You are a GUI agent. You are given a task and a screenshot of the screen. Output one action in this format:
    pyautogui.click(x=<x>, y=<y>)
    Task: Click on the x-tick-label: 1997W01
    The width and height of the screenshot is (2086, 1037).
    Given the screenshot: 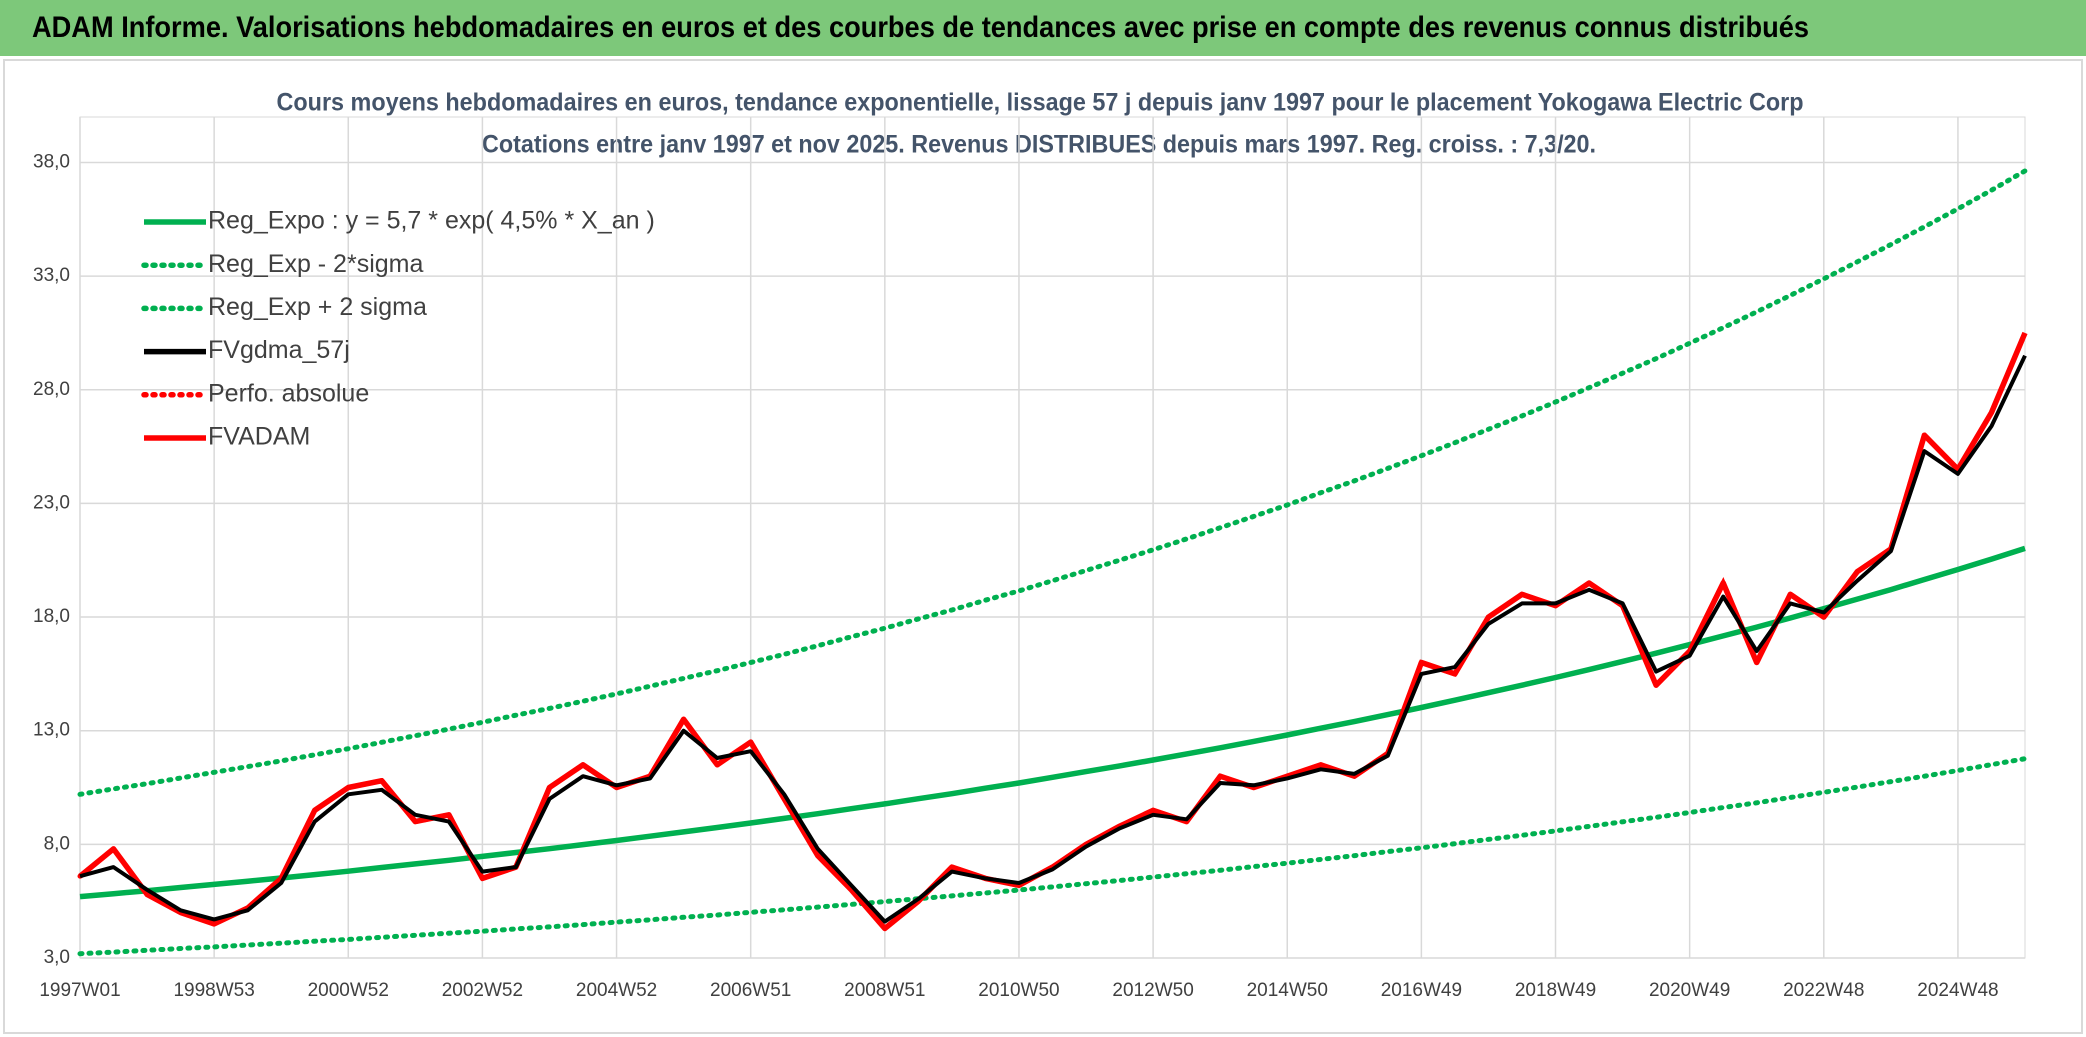 What is the action you would take?
    pyautogui.click(x=79, y=990)
    